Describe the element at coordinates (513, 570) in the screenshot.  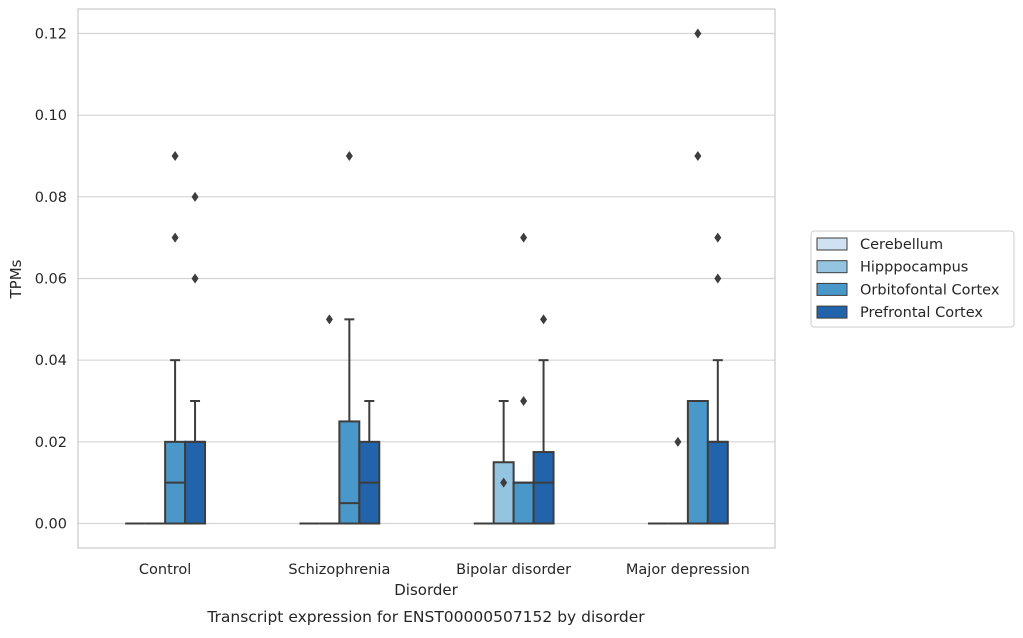
I see `x-tick-label: Bipolar disorder` at that location.